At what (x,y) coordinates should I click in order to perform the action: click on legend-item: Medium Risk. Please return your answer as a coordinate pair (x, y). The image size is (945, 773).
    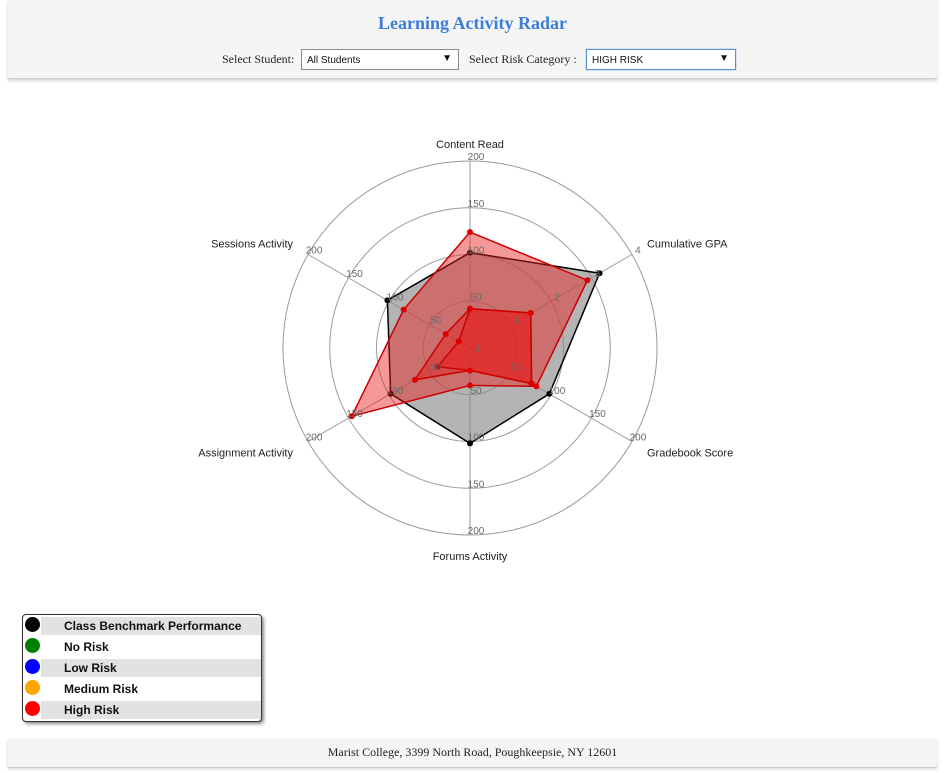
    Looking at the image, I should click on (142, 688).